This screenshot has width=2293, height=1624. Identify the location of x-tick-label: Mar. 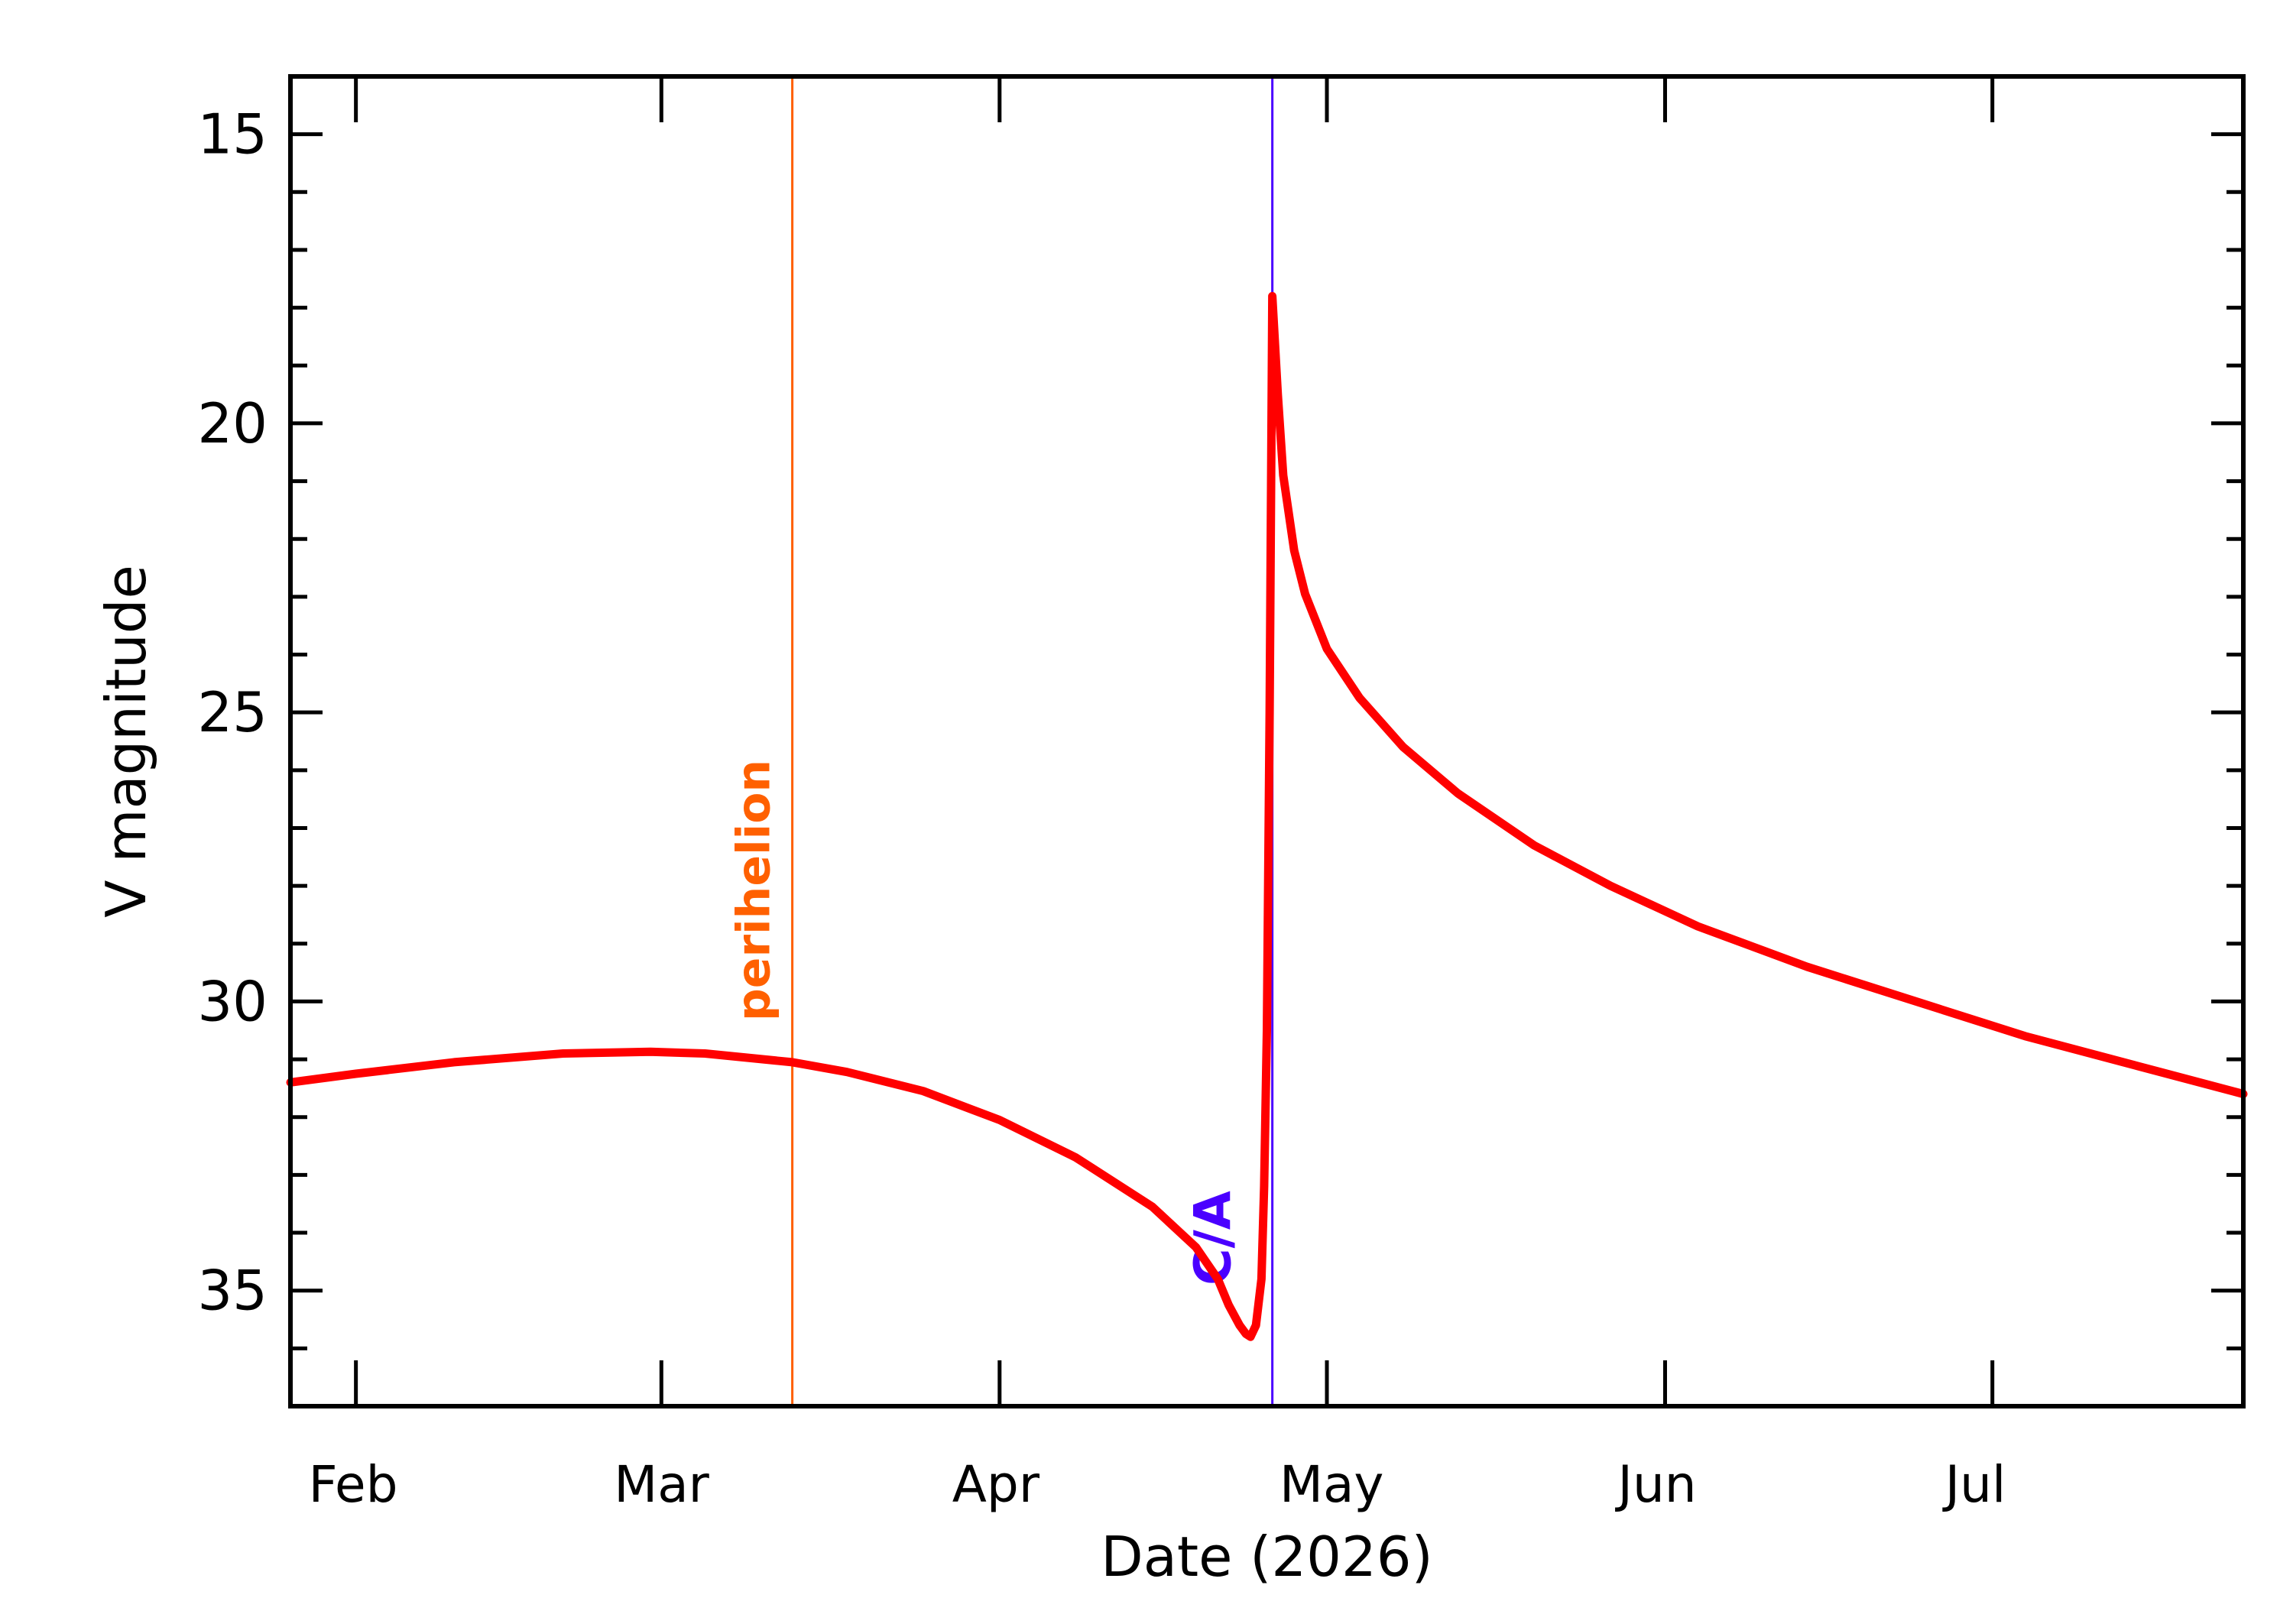
(661, 1484).